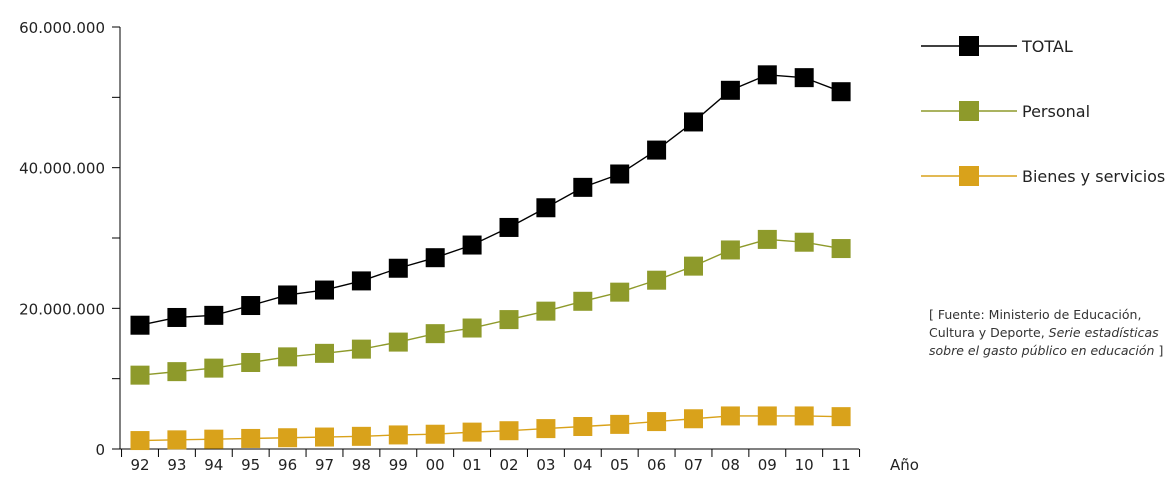  What do you see at coordinates (62, 309) in the screenshot?
I see `y-tick-label: 20.000.000` at bounding box center [62, 309].